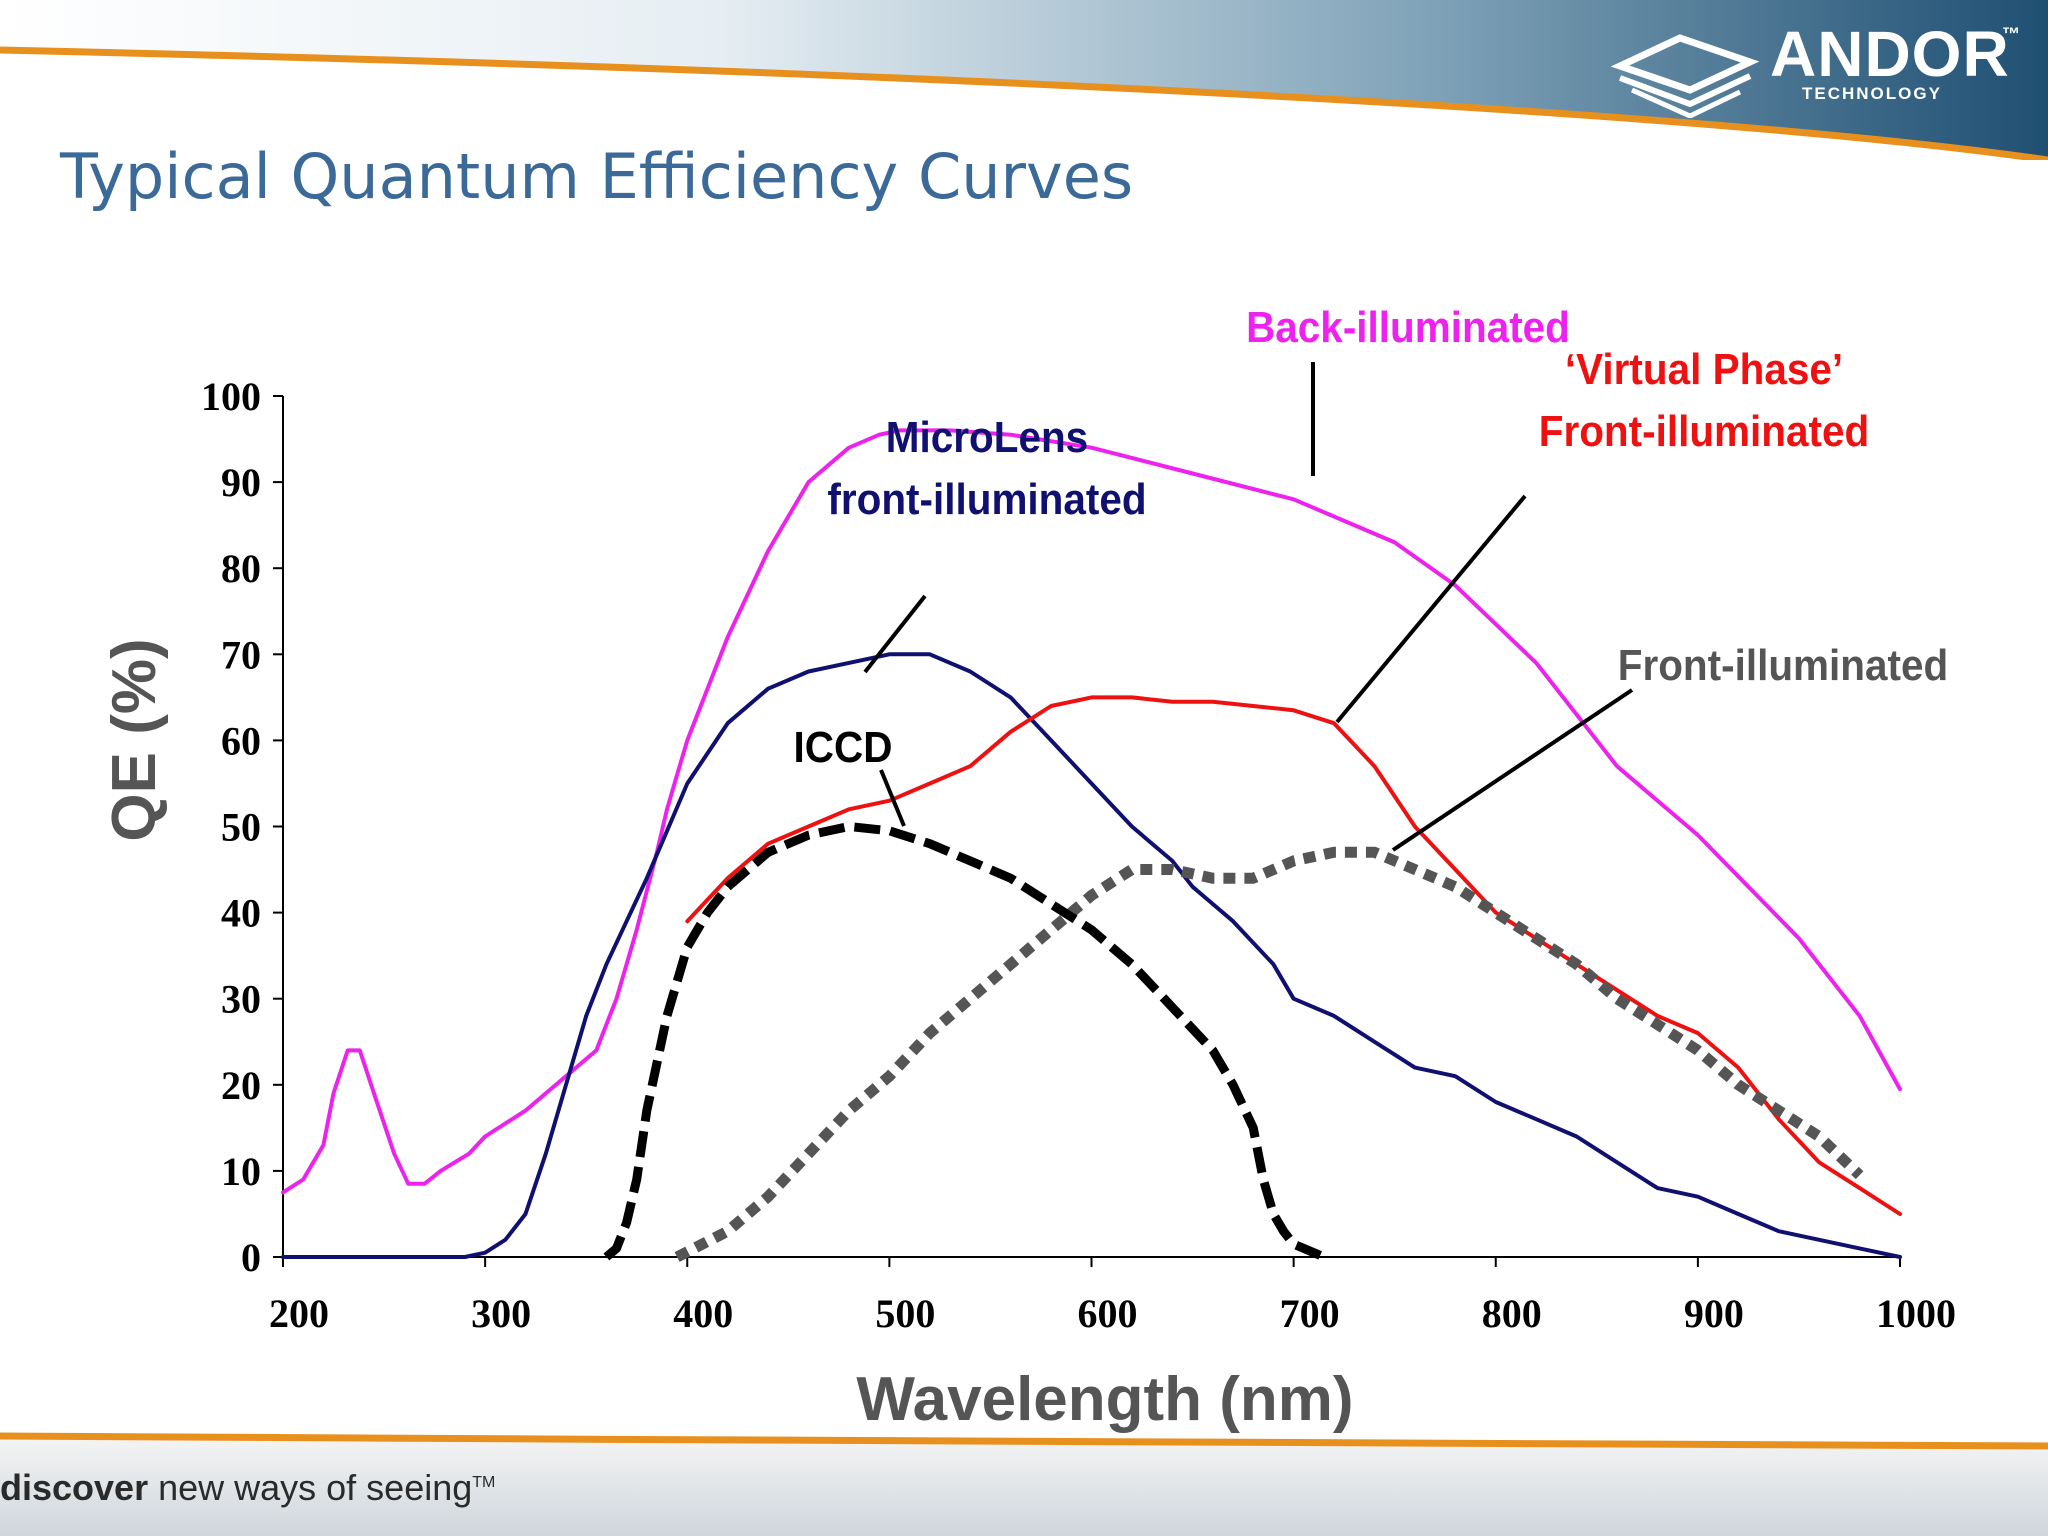 The width and height of the screenshot is (2048, 1536). Describe the element at coordinates (501, 1313) in the screenshot. I see `x-tick-label: 300` at that location.